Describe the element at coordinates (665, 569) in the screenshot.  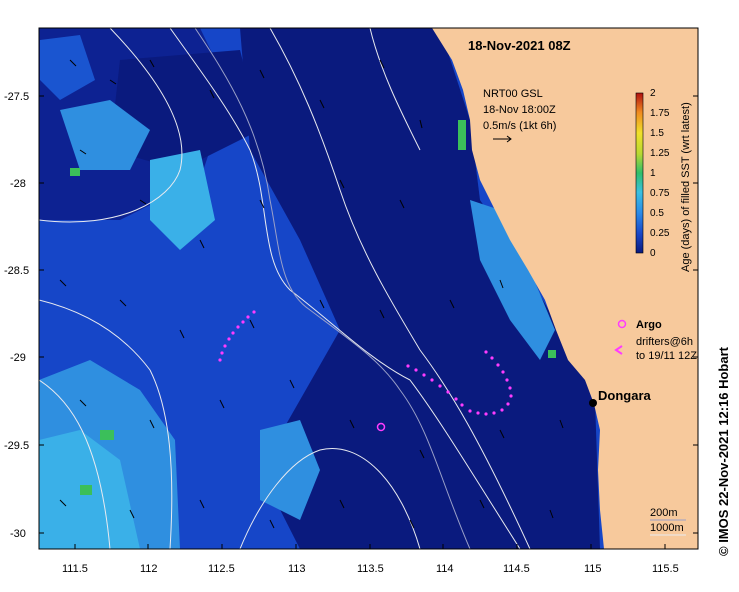
I see `x-tick-label: 115.5` at that location.